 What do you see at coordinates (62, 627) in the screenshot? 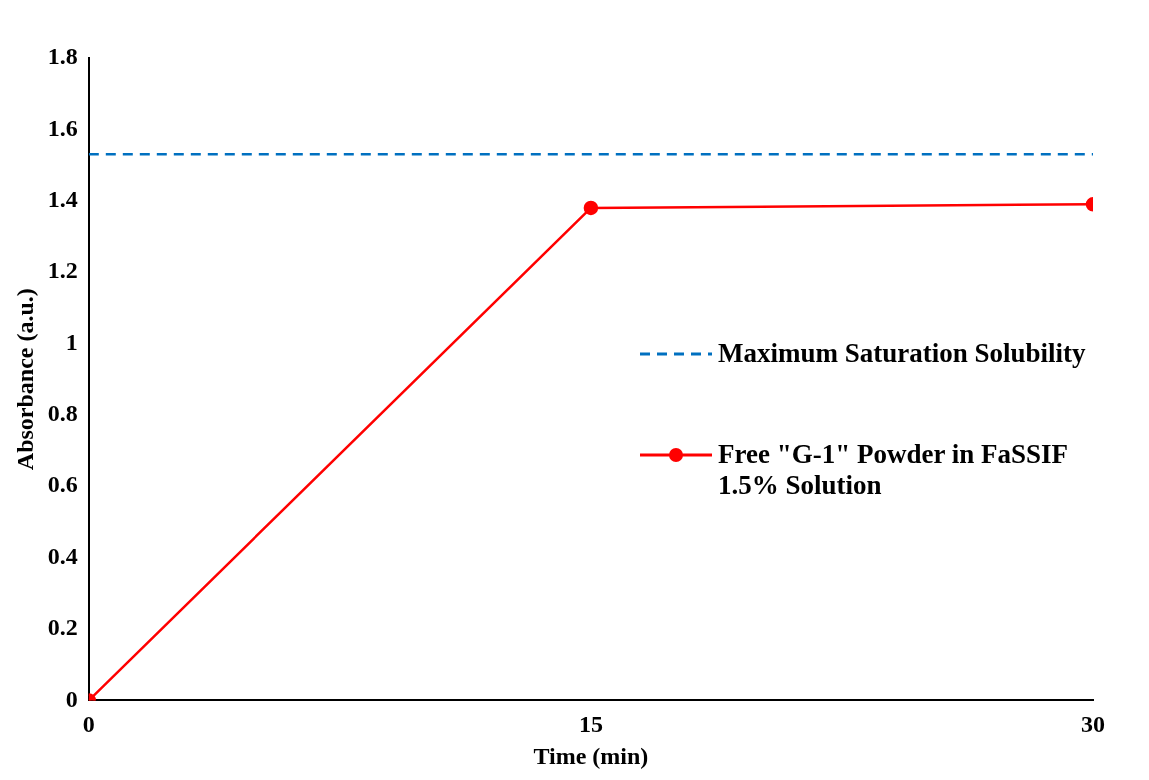
I see `y-tick-label: 0.2` at bounding box center [62, 627].